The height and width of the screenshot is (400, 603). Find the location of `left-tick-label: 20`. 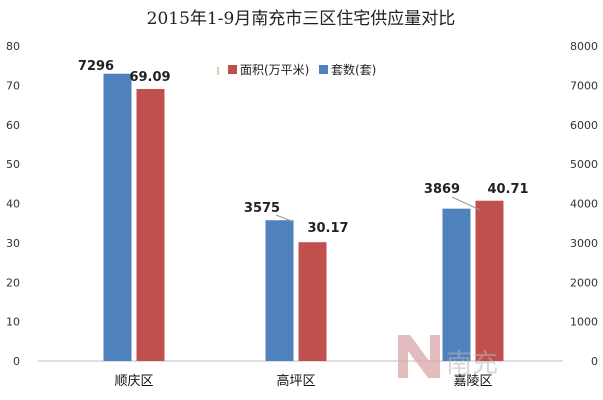

left-tick-label: 20 is located at coordinates (13, 282).